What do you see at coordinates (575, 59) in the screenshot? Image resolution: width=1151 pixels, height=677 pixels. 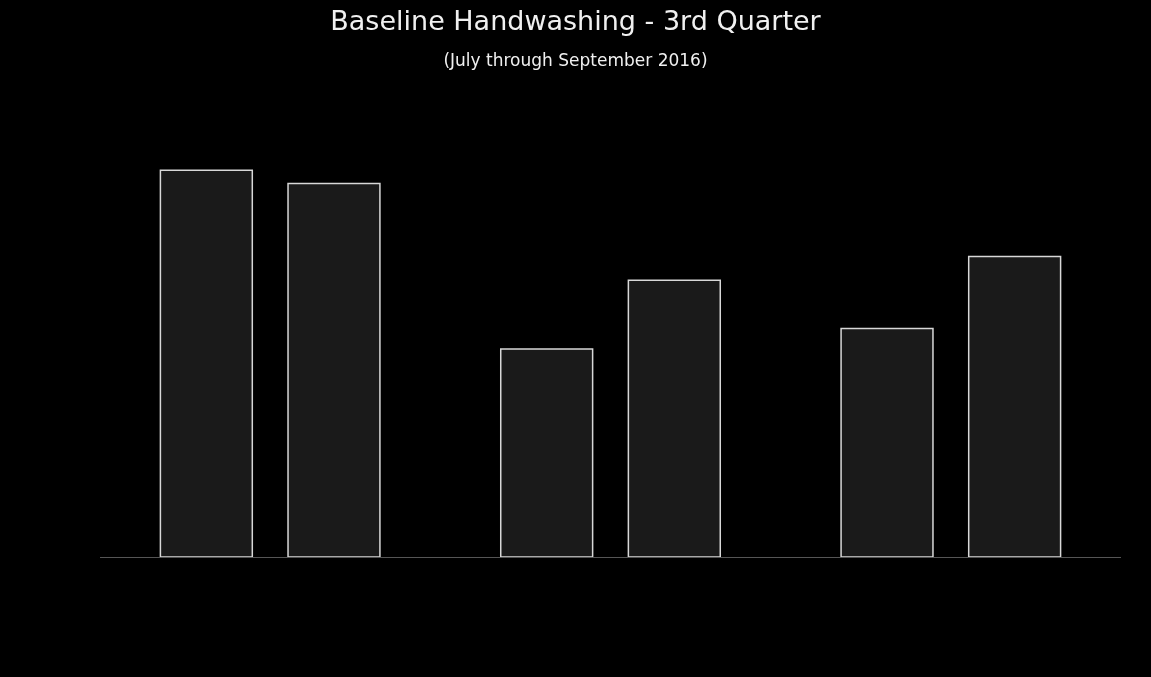 I see `chart-subtitle: (July through September 2016)` at bounding box center [575, 59].